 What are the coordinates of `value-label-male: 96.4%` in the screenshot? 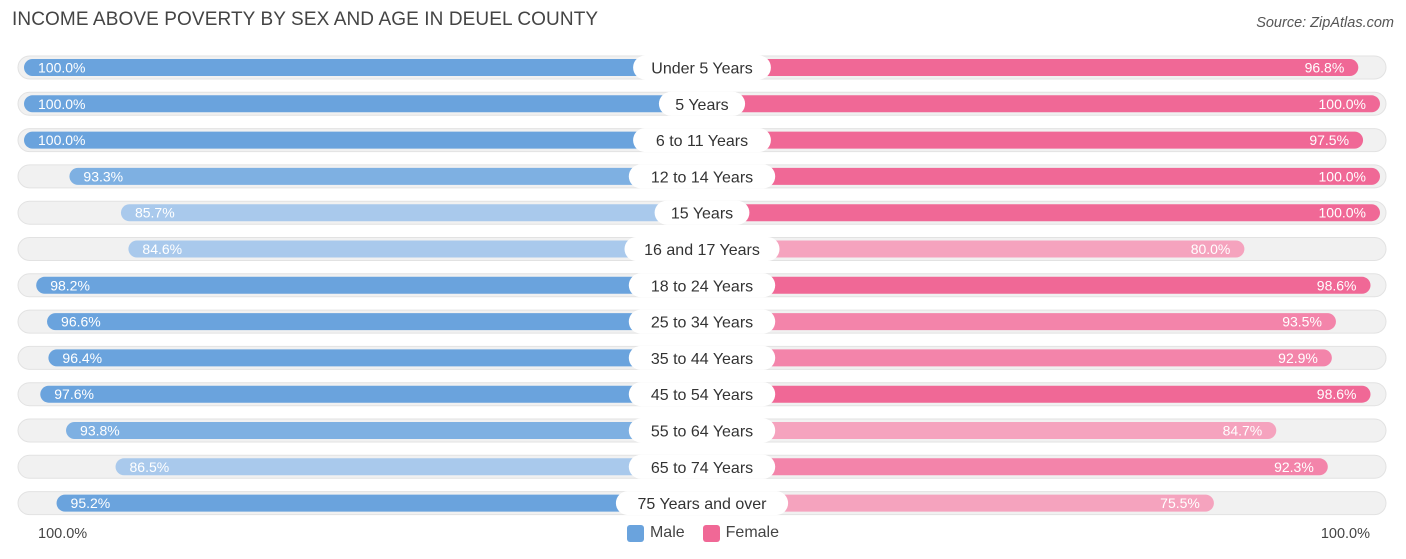 It's located at (82, 358).